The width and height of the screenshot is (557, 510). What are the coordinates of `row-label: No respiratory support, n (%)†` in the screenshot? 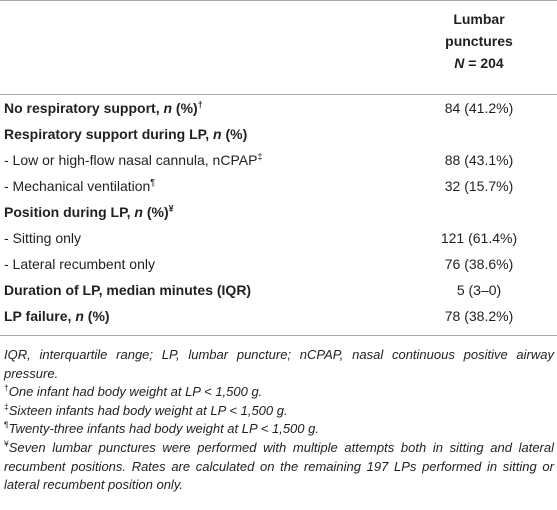 It's located at (103, 107).